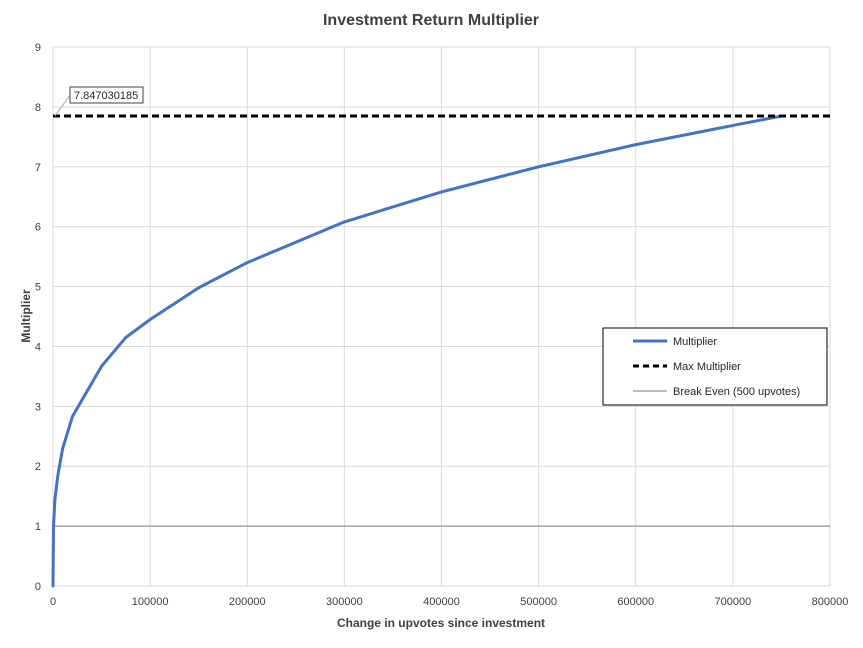 The width and height of the screenshot is (863, 648). I want to click on x-tick-label: 200000, so click(247, 602).